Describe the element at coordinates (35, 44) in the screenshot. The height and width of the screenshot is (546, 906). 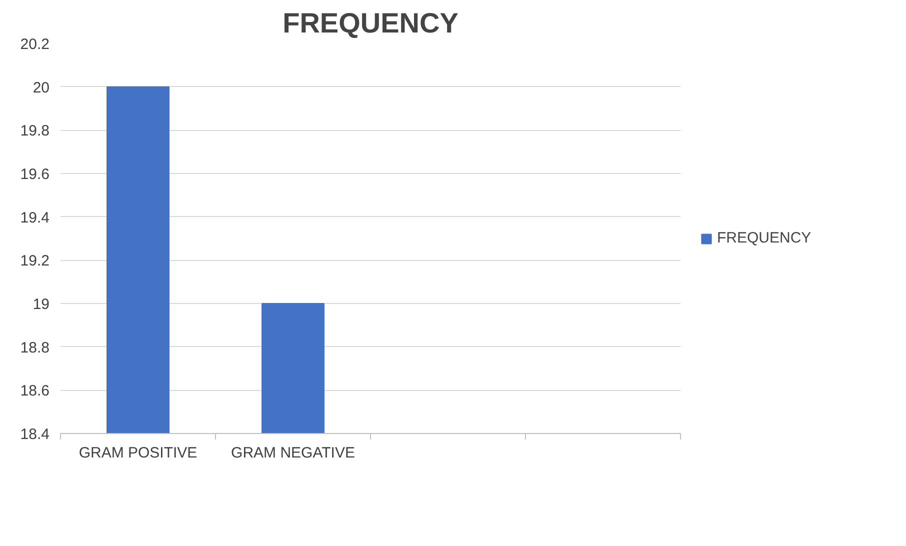
I see `y-tick-label: 20.2` at that location.